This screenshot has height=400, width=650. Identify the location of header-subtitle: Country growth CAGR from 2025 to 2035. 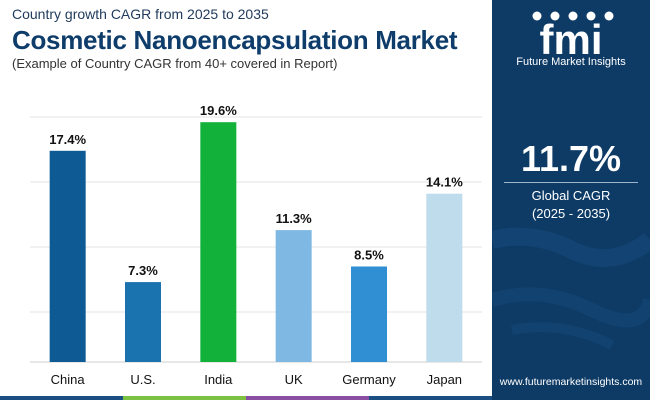
(140, 14).